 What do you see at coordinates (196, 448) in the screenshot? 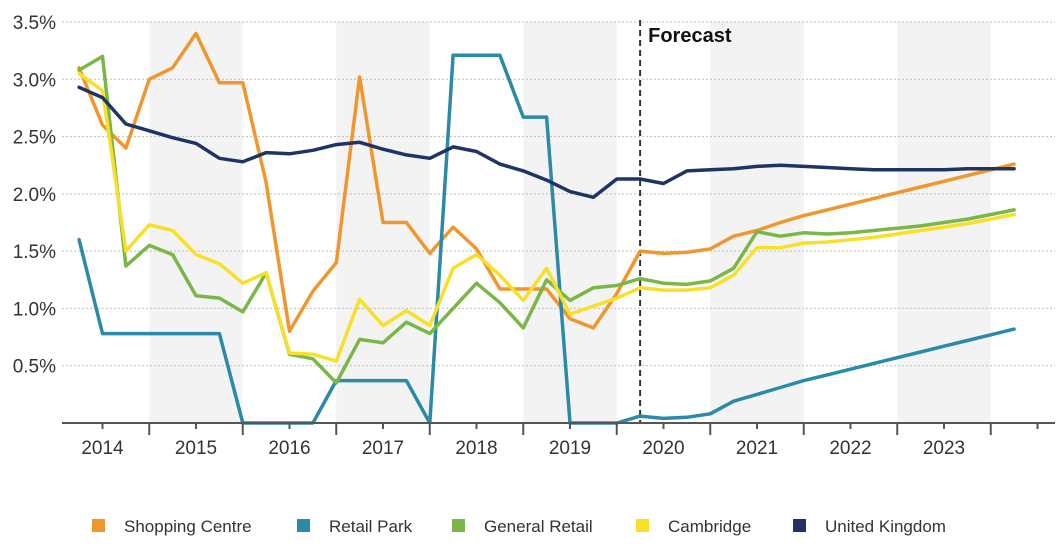
I see `x-tick-label: 2015` at bounding box center [196, 448].